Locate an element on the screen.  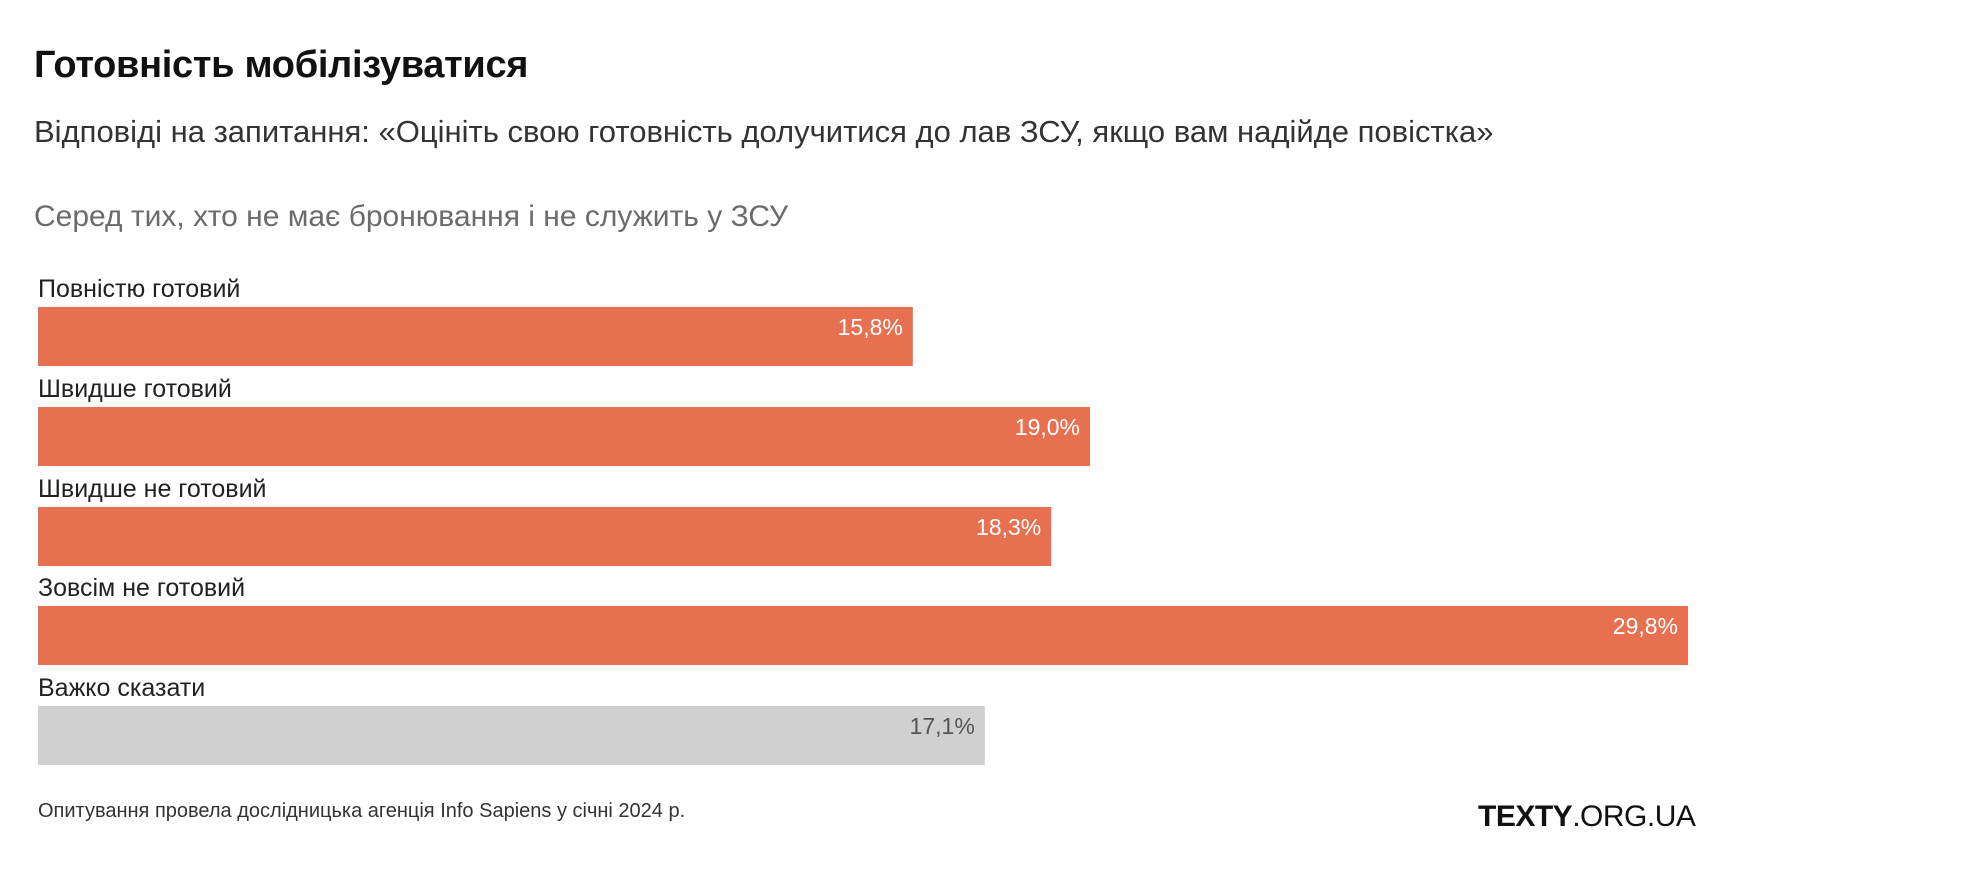
category-label: Швидше не готовий is located at coordinates (152, 489).